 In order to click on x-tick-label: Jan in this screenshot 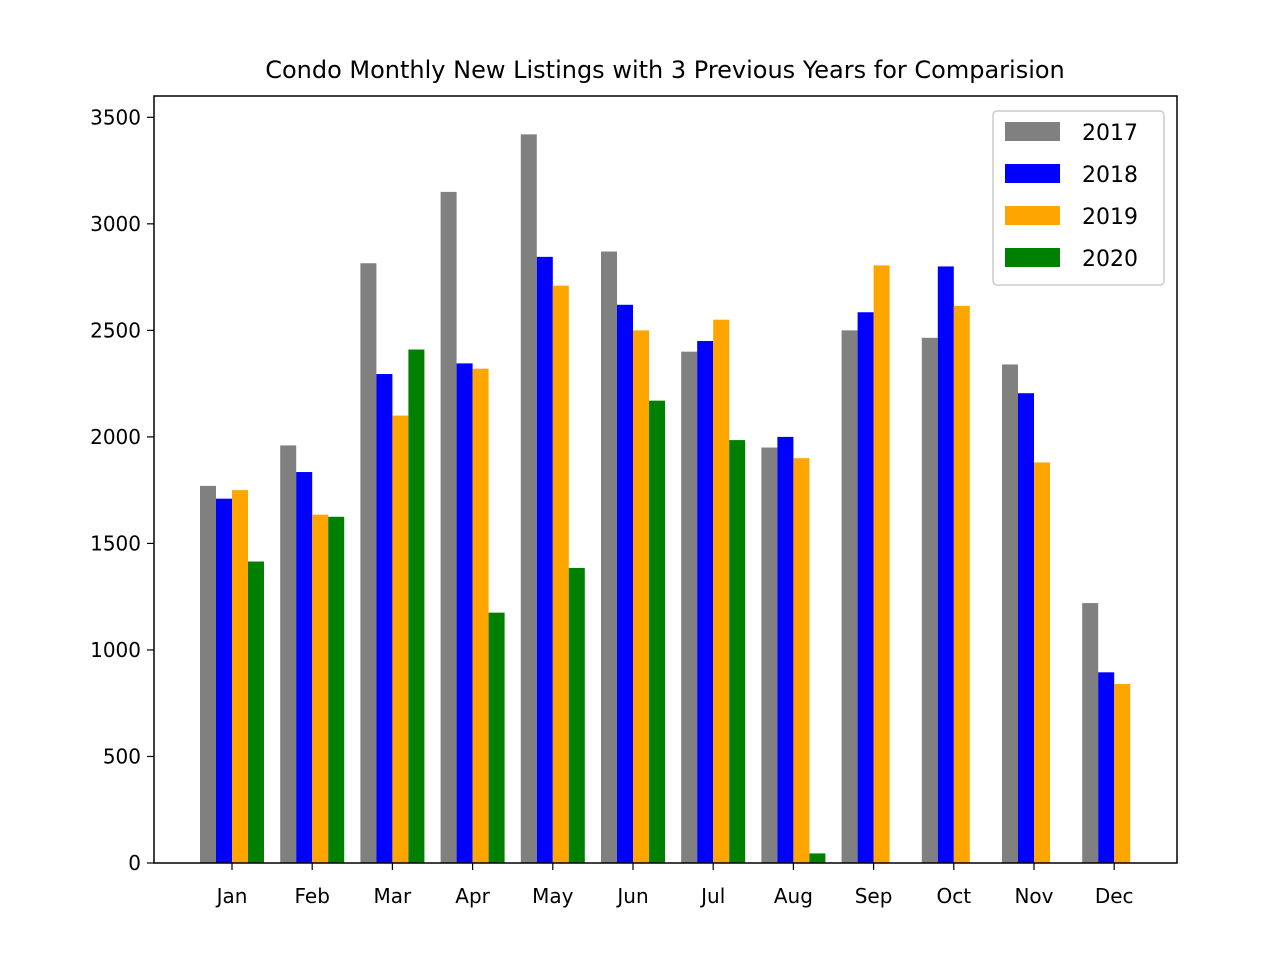, I will do `click(231, 896)`.